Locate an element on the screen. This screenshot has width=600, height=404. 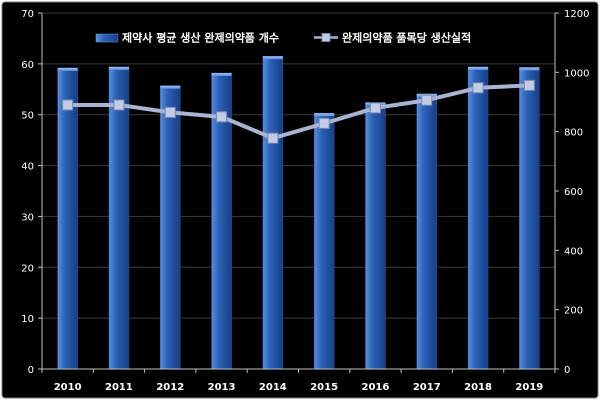
y-left-tick-label: 70 is located at coordinates (27, 14).